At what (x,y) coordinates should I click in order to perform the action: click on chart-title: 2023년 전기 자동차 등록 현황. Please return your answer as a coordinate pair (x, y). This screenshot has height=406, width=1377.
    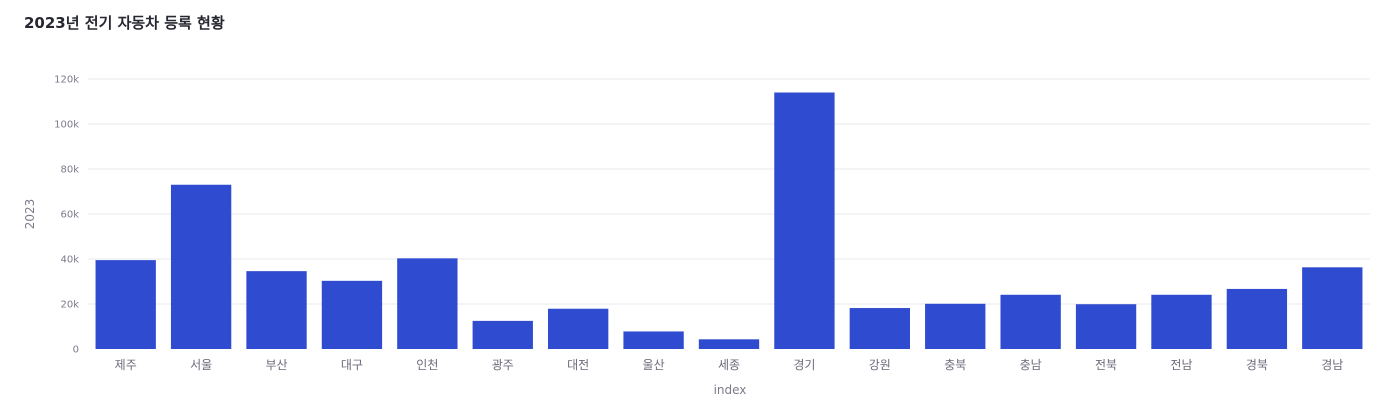
    Looking at the image, I should click on (124, 23).